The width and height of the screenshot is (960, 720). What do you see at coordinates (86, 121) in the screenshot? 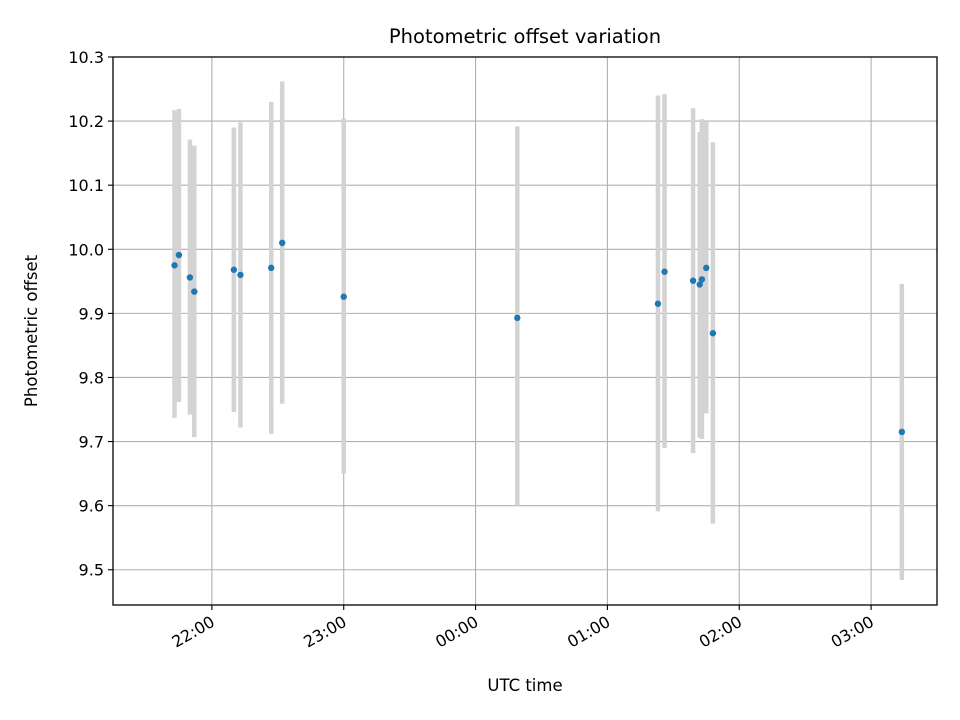
I see `y-tick-label: 10.2` at bounding box center [86, 121].